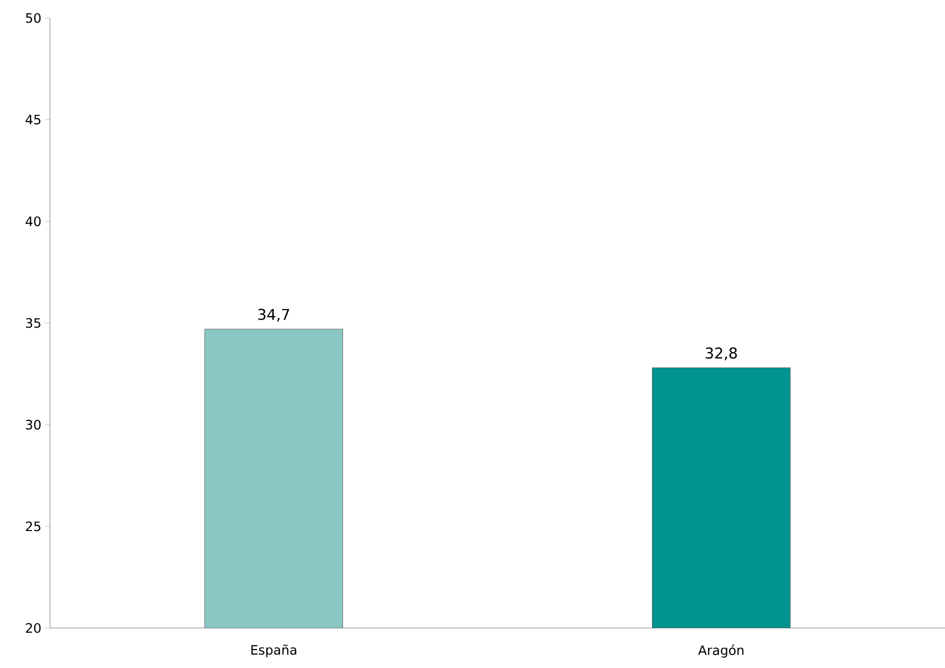 Image resolution: width=945 pixels, height=668 pixels. I want to click on data-label: 32,8, so click(721, 353).